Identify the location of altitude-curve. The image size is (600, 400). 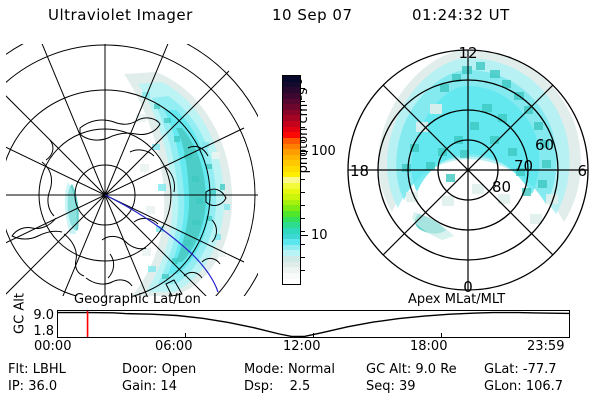
(313, 324).